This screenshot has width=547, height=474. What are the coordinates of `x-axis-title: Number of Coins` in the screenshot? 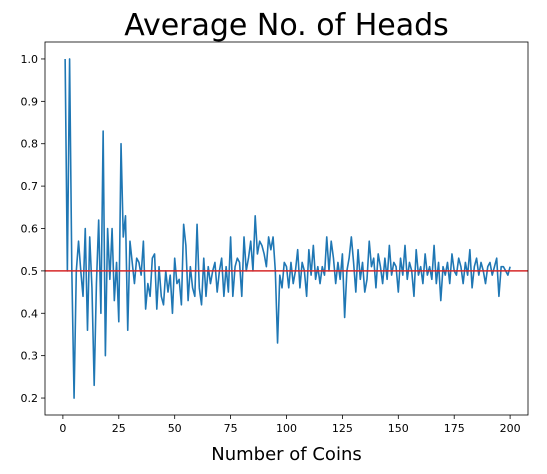 It's located at (286, 454).